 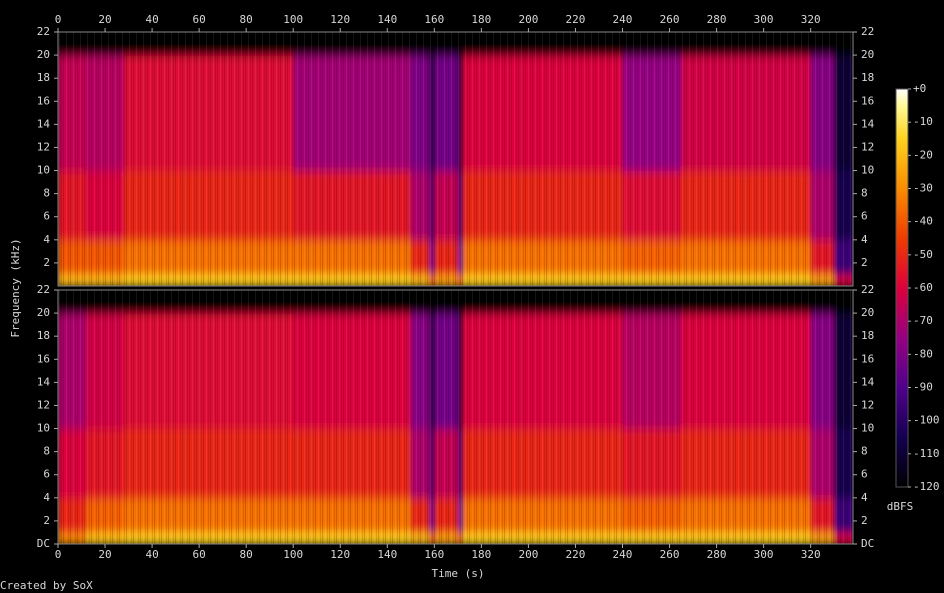 What do you see at coordinates (923, 387) in the screenshot?
I see `colorbar-tick-label: -90` at bounding box center [923, 387].